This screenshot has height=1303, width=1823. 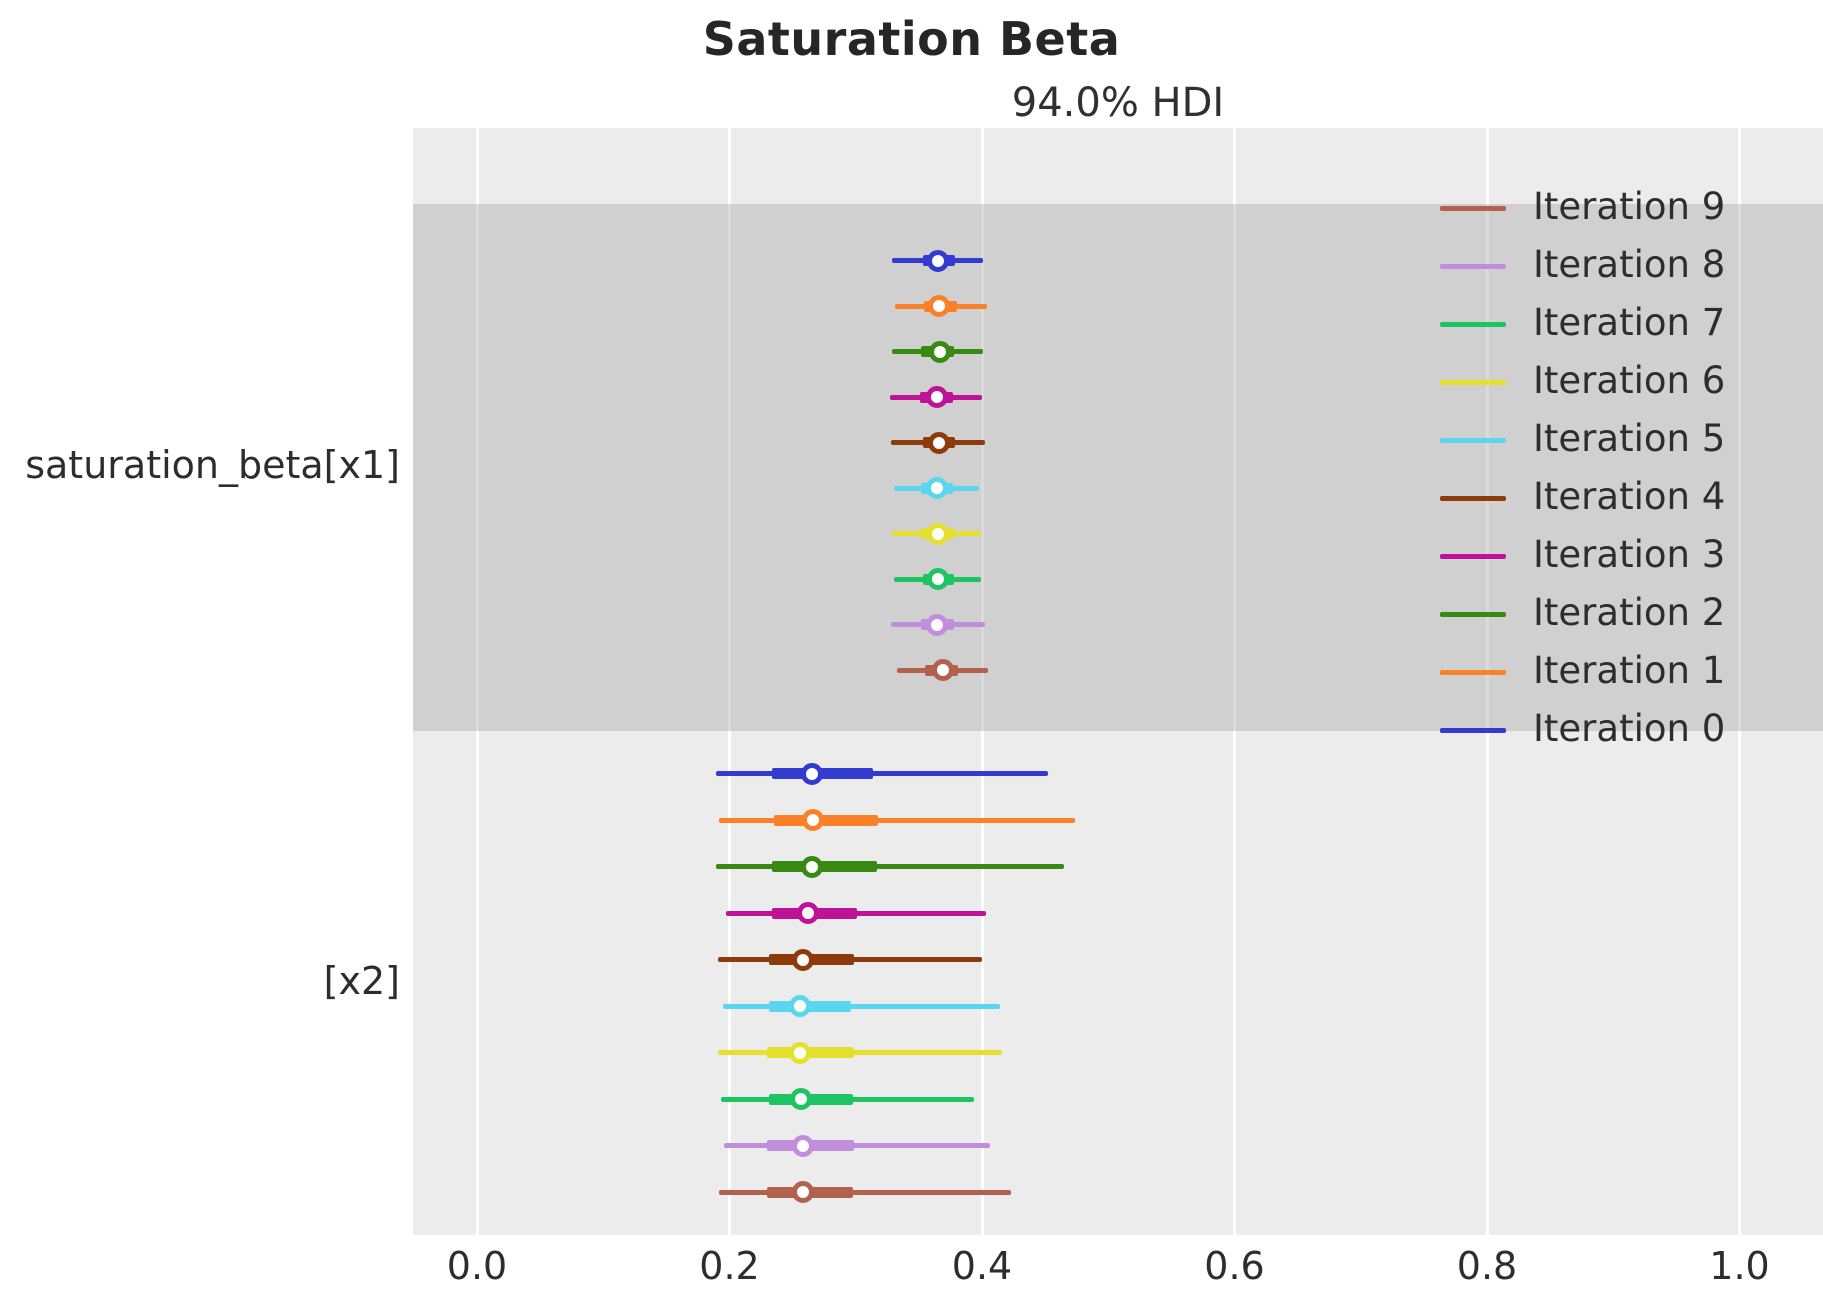 I want to click on legend-label: Iteration 0, so click(x=1629, y=729).